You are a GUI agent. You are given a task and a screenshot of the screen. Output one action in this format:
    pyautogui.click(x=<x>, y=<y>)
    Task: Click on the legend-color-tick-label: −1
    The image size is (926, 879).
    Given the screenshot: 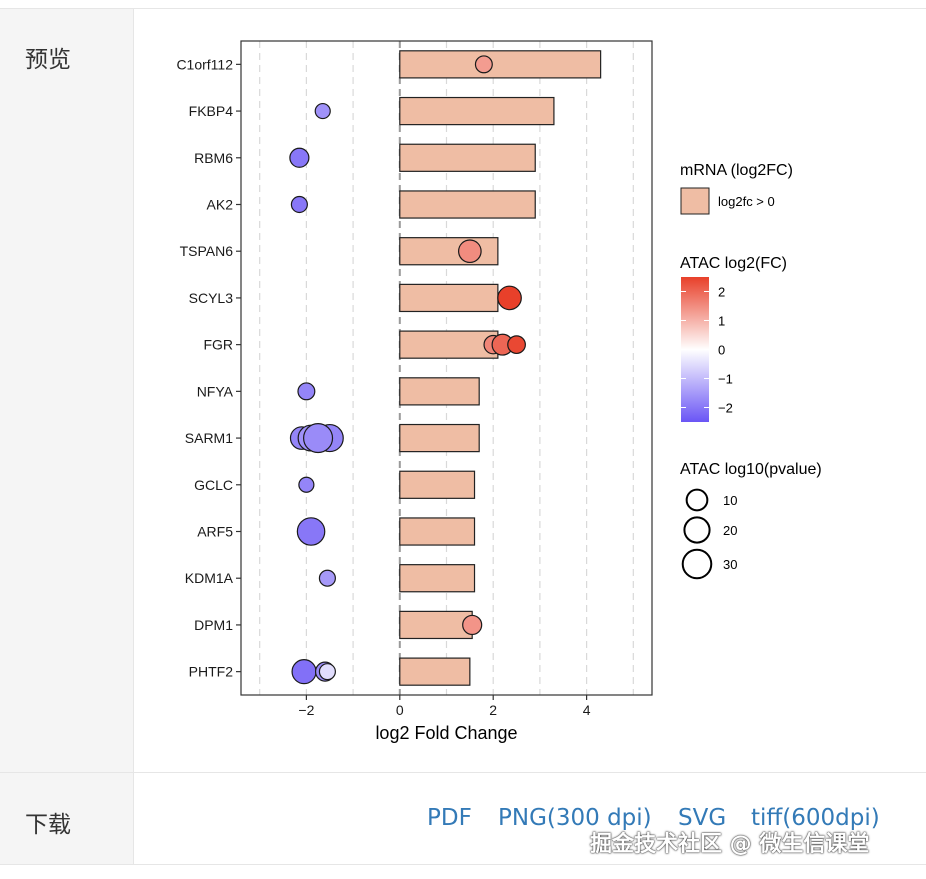 What is the action you would take?
    pyautogui.click(x=725, y=379)
    